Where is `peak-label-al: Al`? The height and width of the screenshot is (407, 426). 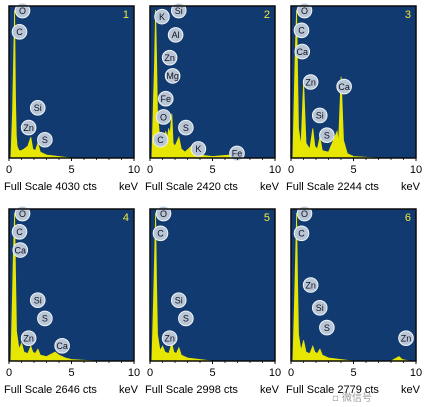
peak-label-al: Al is located at coordinates (175, 35).